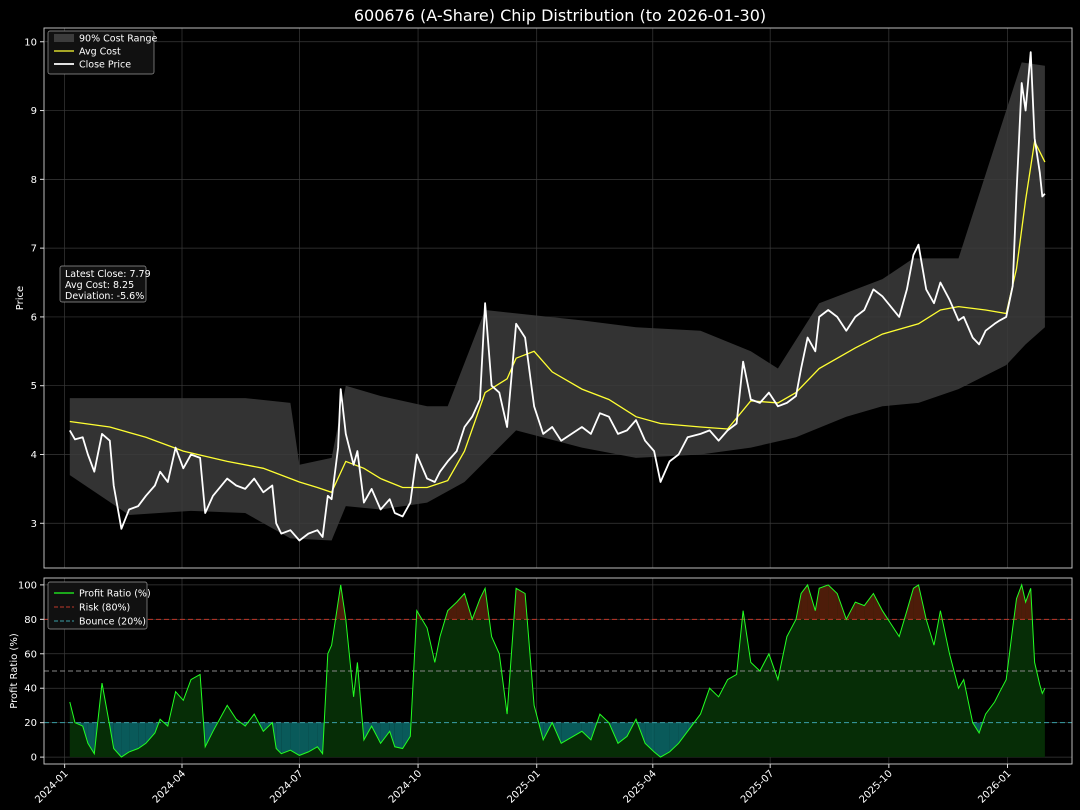  What do you see at coordinates (994, 786) in the screenshot?
I see `x-tick-label-2026-01: 2026-01` at bounding box center [994, 786].